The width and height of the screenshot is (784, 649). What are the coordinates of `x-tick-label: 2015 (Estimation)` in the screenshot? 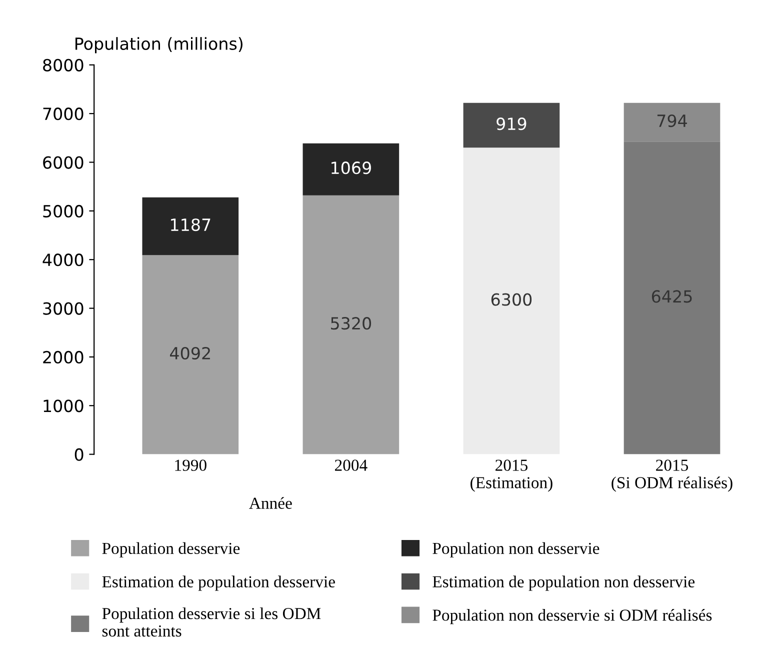 It's located at (511, 476).